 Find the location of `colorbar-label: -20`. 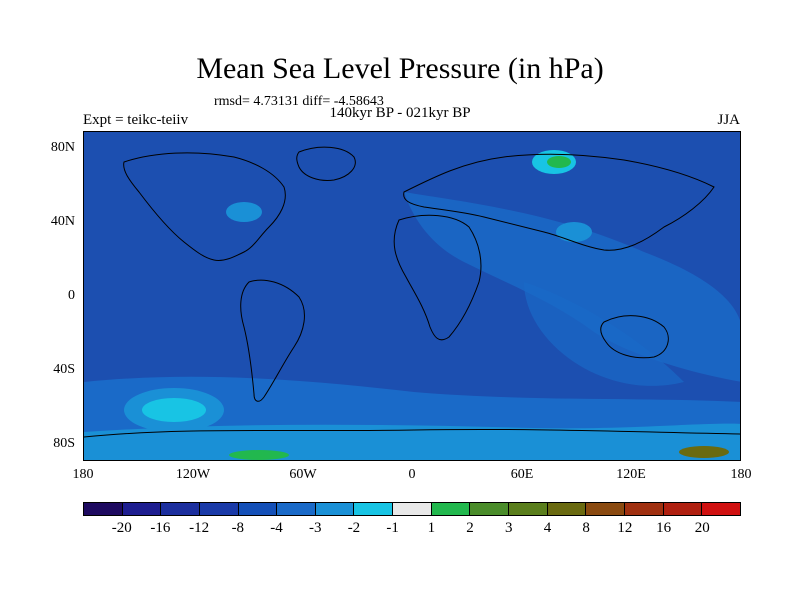

colorbar-label: -20 is located at coordinates (121, 528).